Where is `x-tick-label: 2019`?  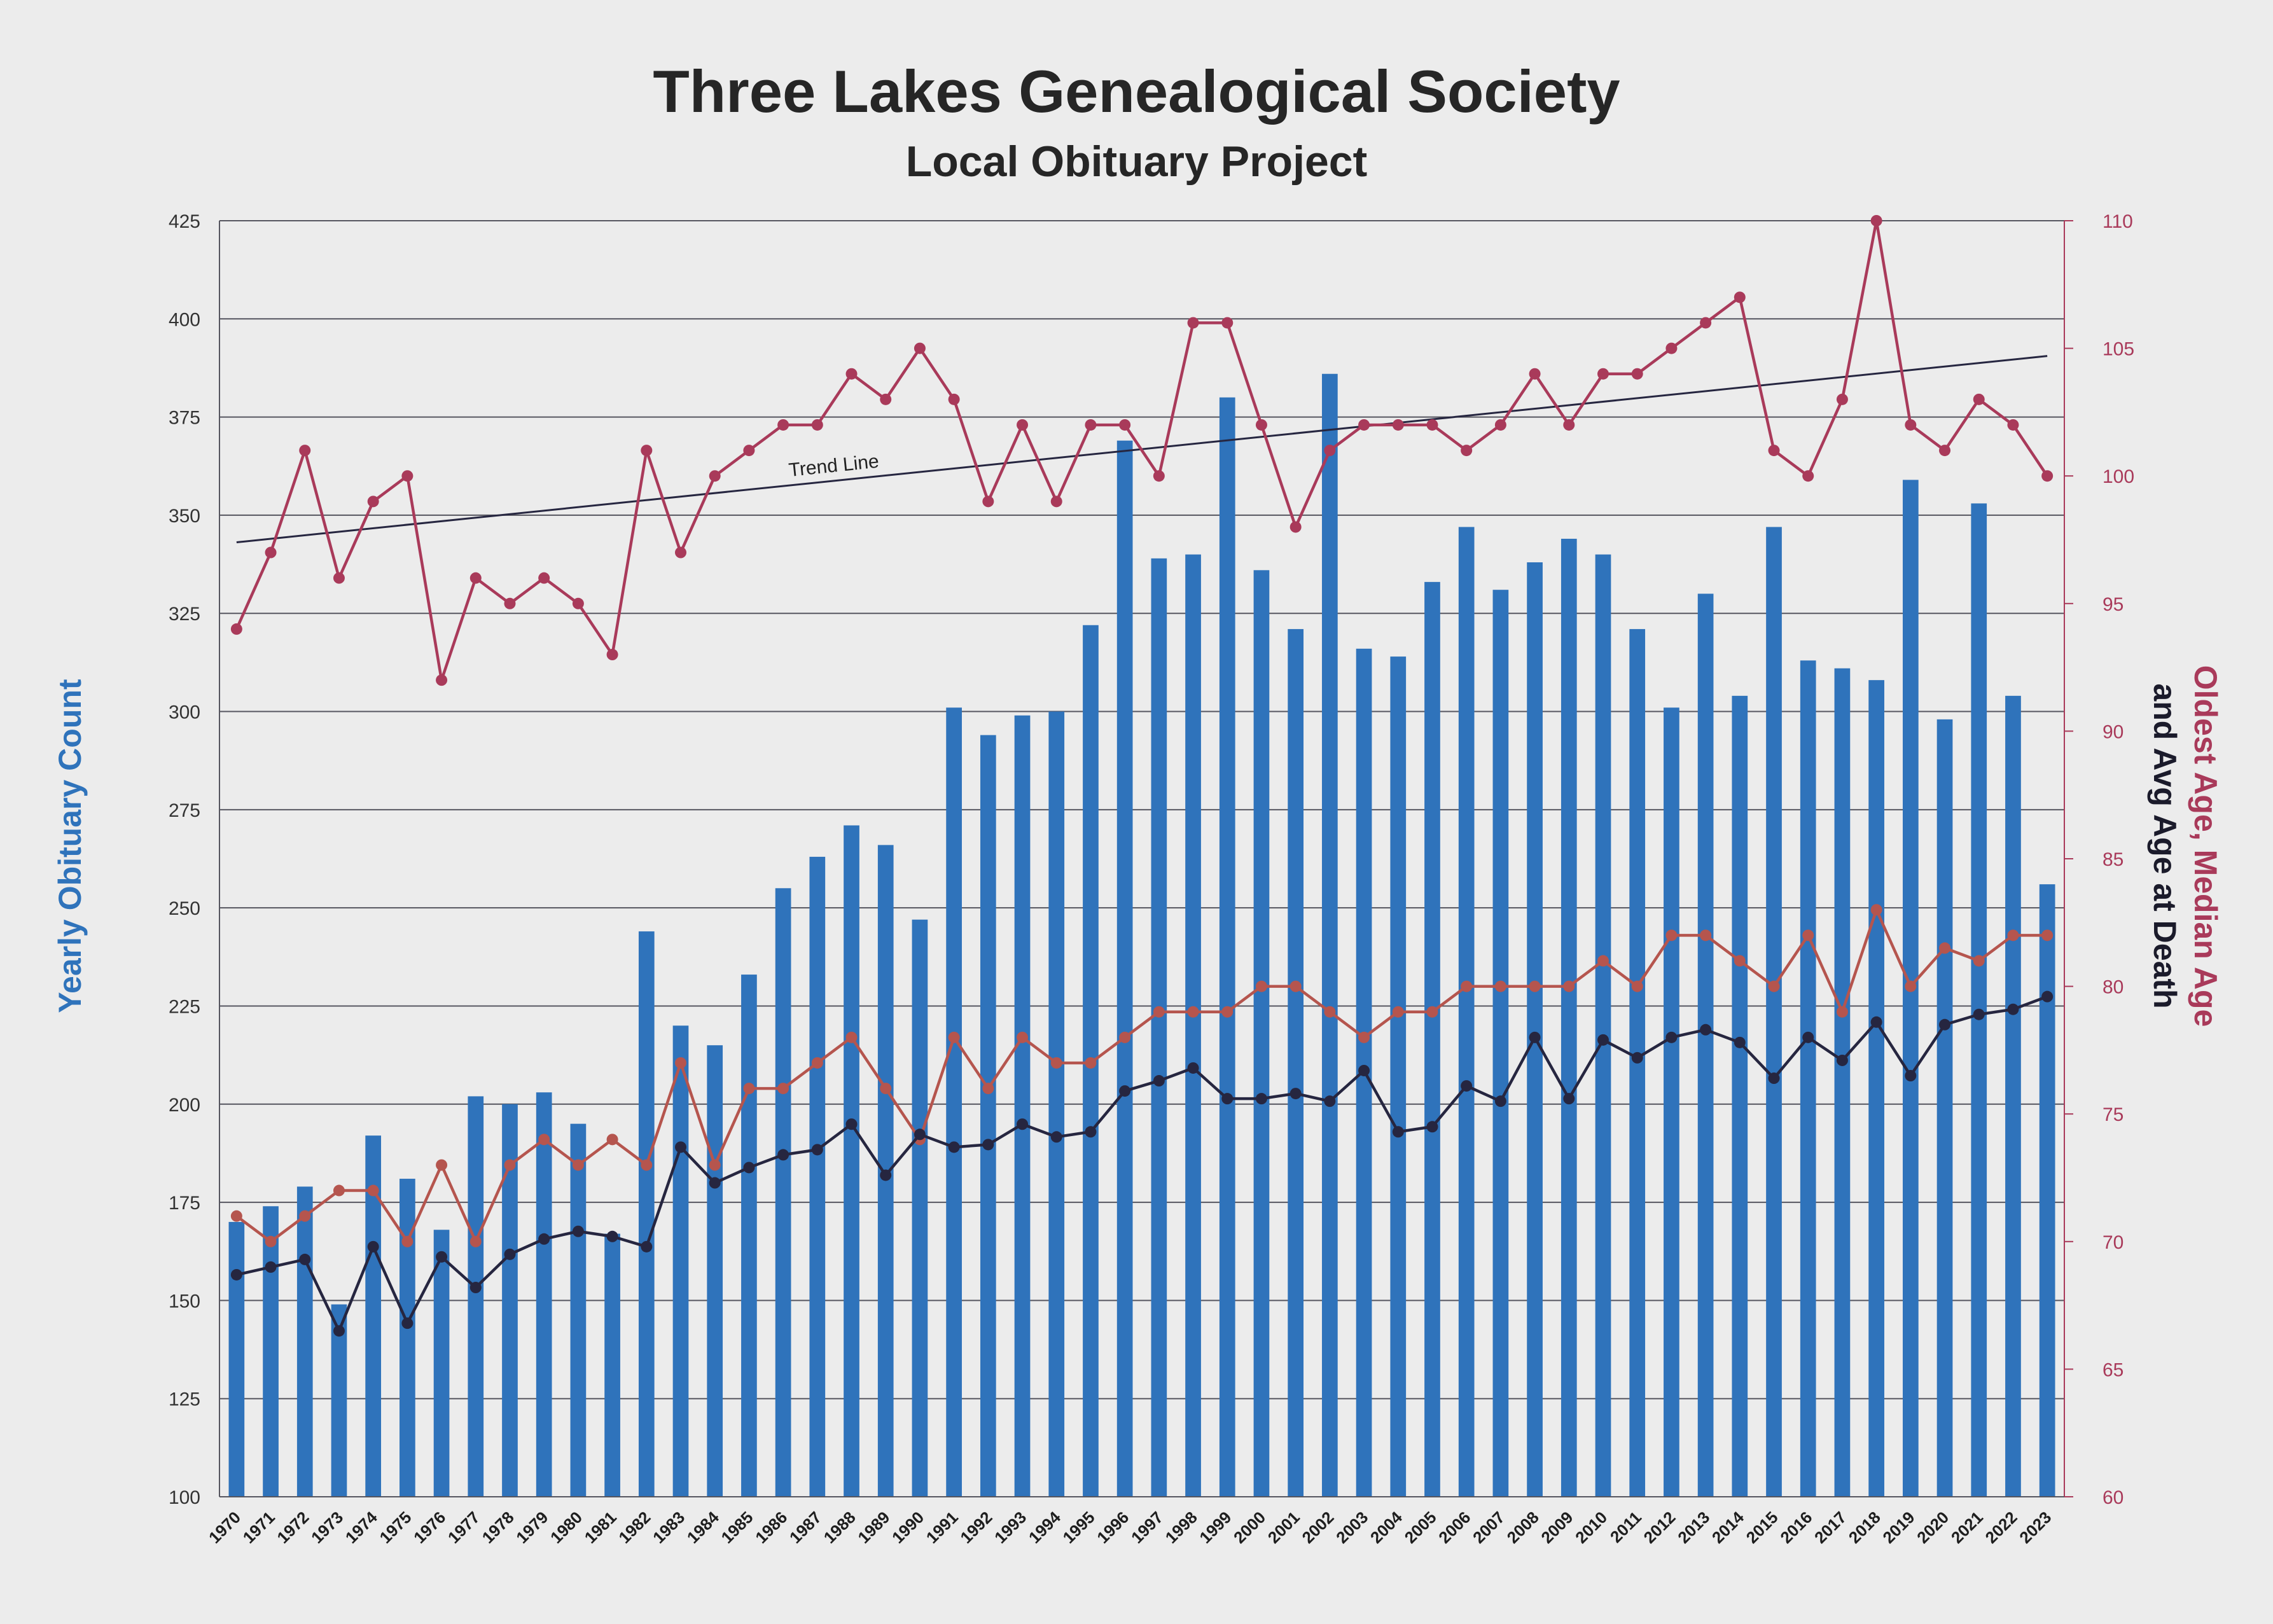
x-tick-label: 2019 is located at coordinates (1898, 1527).